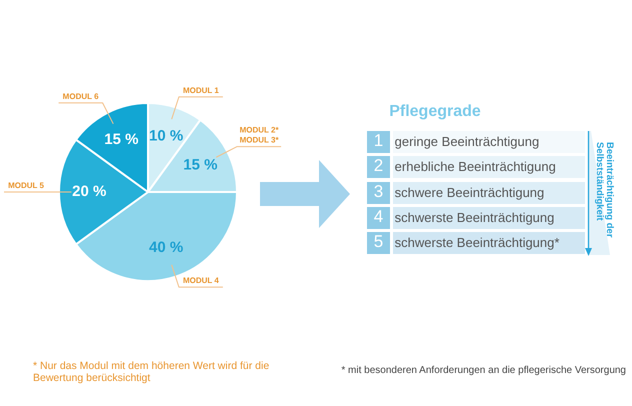  I want to click on category-label: 4 schwerste Beeinträchtigung, so click(463, 217).